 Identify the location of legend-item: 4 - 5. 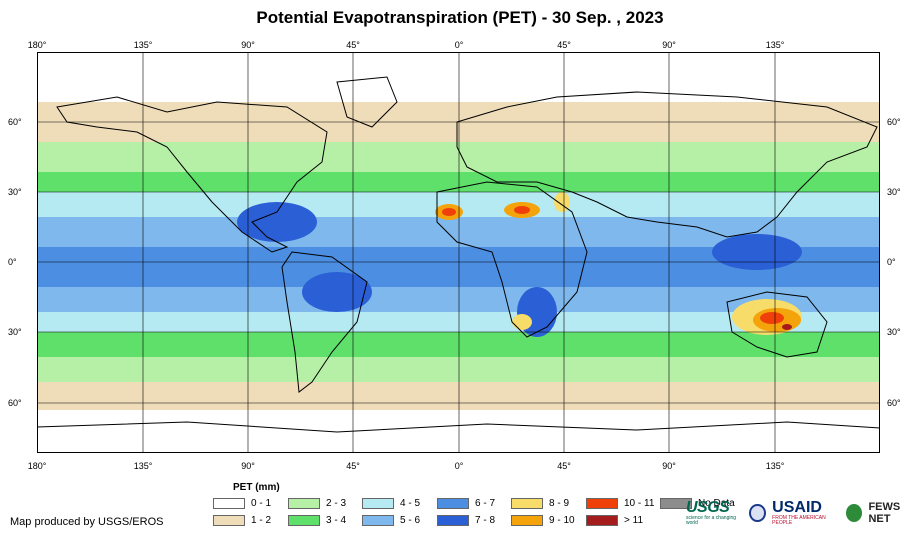
(391, 503).